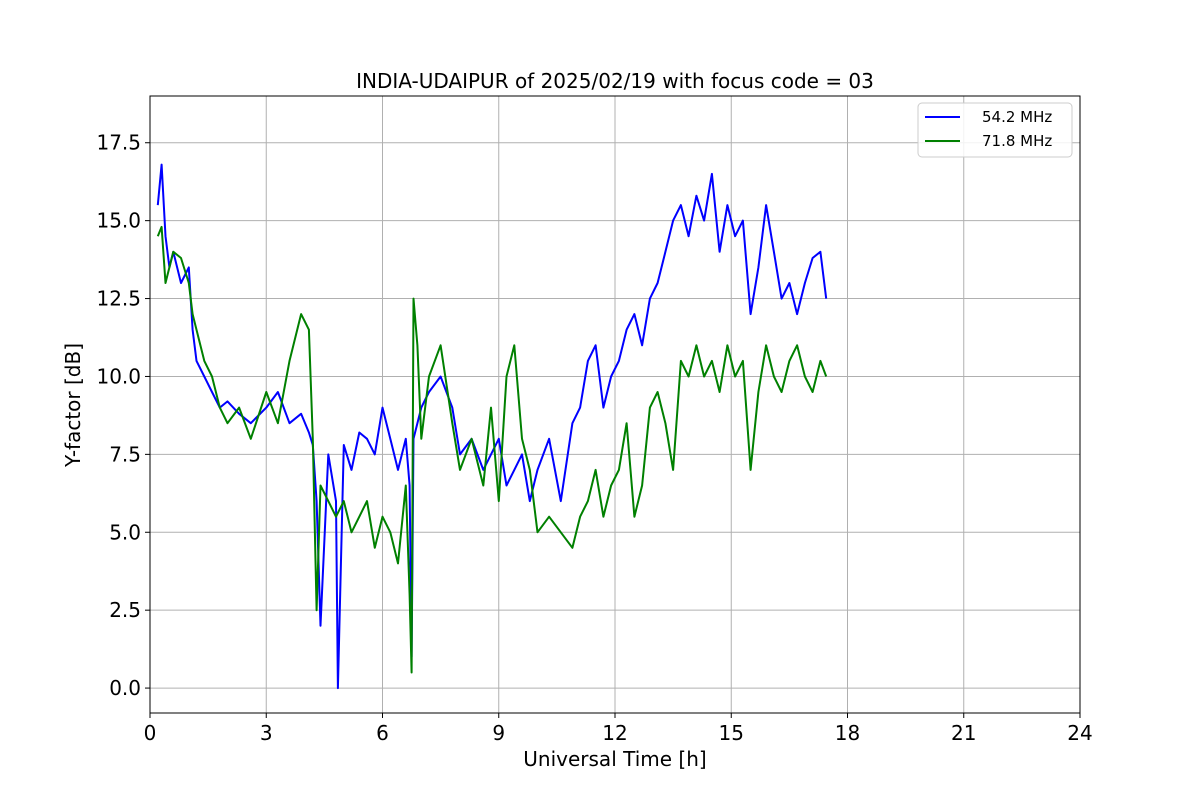  I want to click on y-axis-label: Y-factor [dB], so click(73, 405).